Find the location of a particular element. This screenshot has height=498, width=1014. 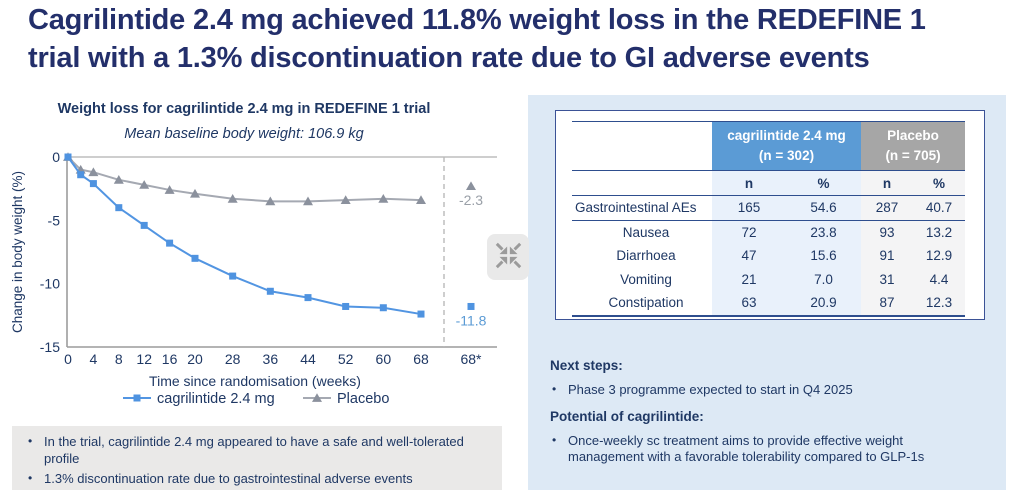

svg-text: 20 is located at coordinates (195, 359).